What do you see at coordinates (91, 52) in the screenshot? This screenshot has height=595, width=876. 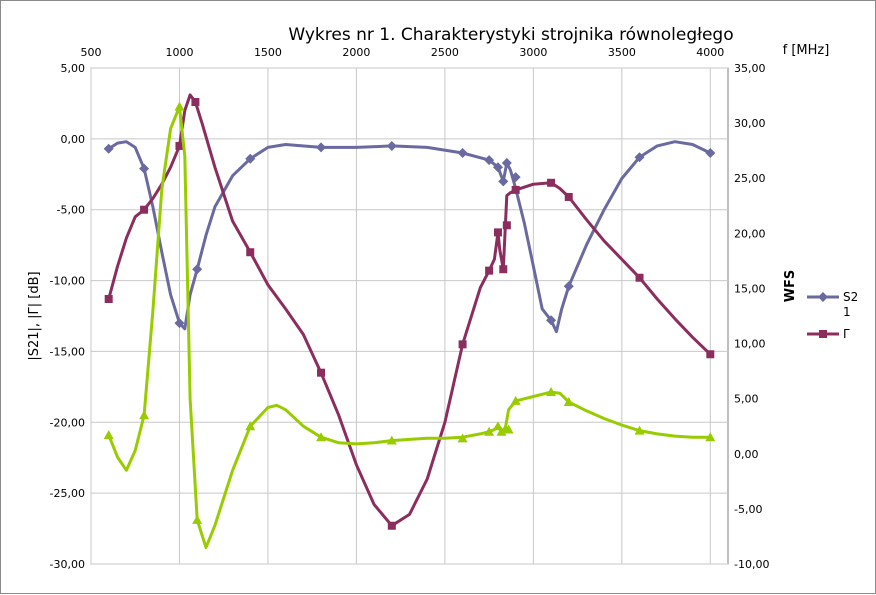 I see `x-tick-label: 500` at bounding box center [91, 52].